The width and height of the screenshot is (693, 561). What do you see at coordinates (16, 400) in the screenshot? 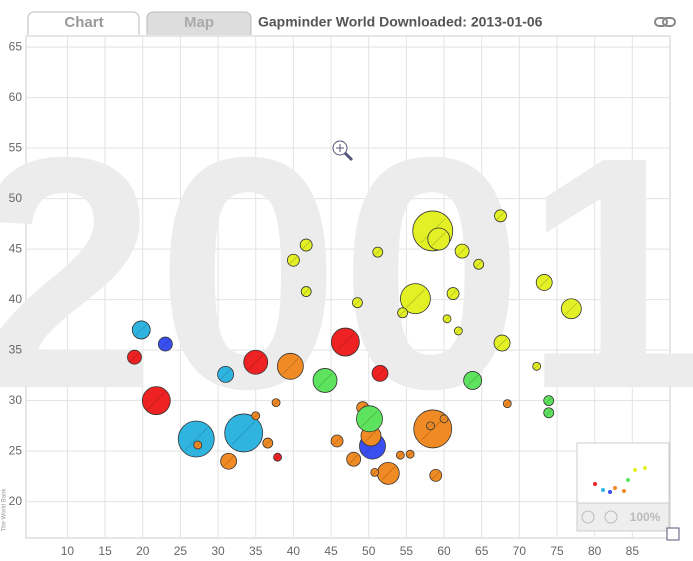
I see `y-tick-label: 30` at bounding box center [16, 400].